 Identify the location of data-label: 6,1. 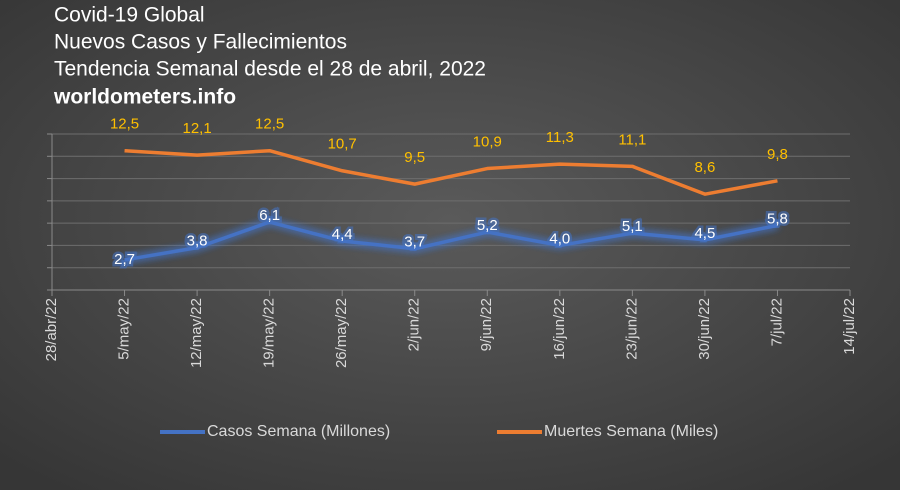
(269, 215).